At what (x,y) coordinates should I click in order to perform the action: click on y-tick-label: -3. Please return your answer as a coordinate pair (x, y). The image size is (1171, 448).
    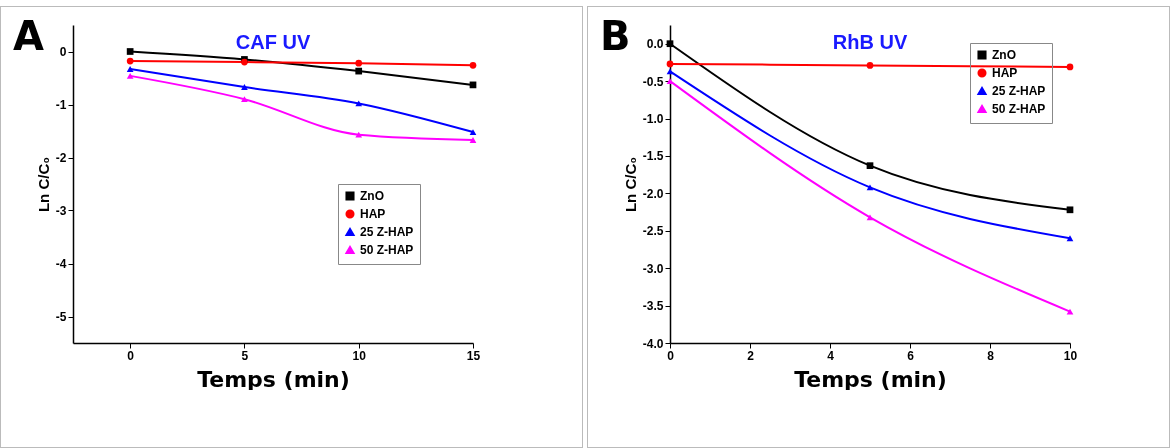
    Looking at the image, I should click on (61, 211).